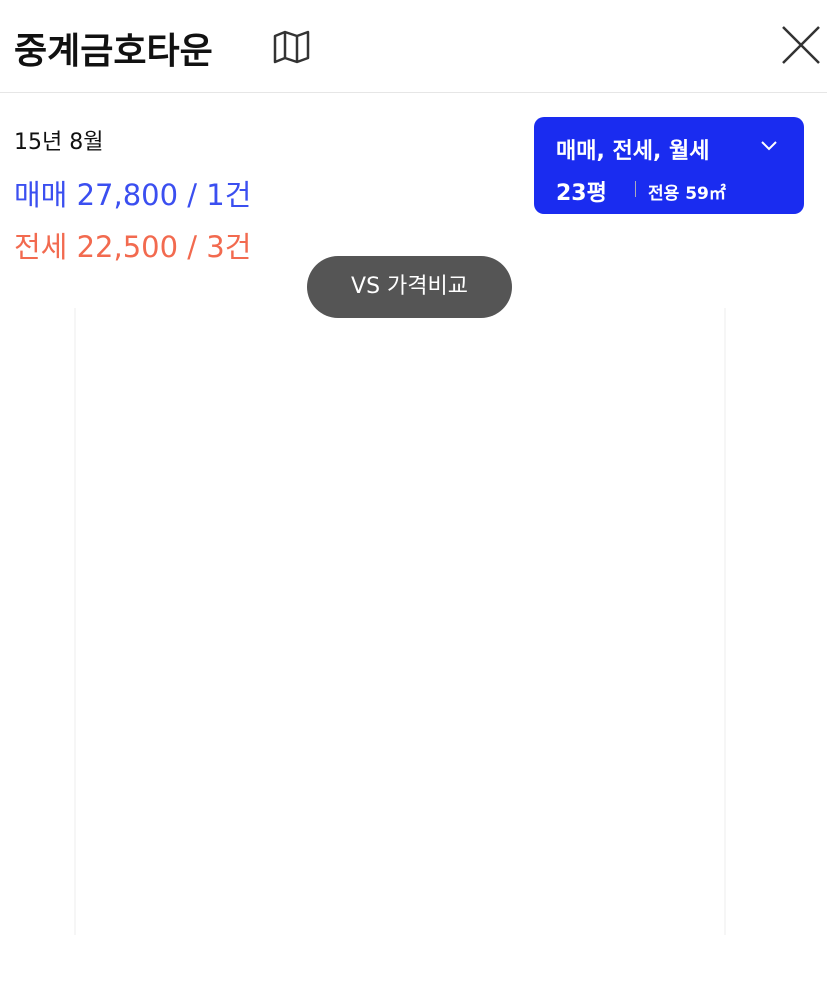 This screenshot has height=995, width=827. What do you see at coordinates (59, 142) in the screenshot?
I see `info-date: 15년 8월` at bounding box center [59, 142].